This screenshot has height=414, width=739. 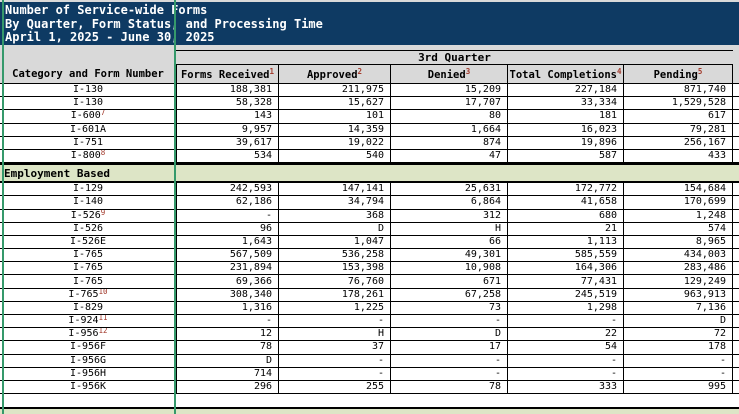 What do you see at coordinates (678, 387) in the screenshot?
I see `cell-pending: 995` at bounding box center [678, 387].